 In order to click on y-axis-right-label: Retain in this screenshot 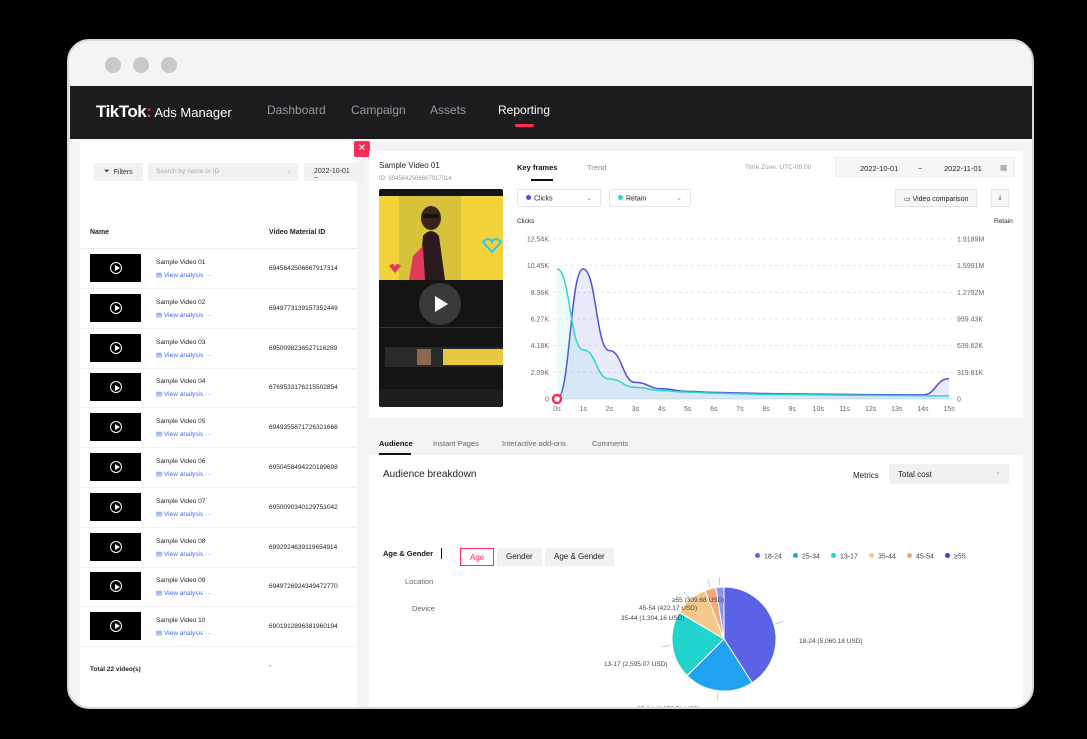, I will do `click(1003, 221)`.